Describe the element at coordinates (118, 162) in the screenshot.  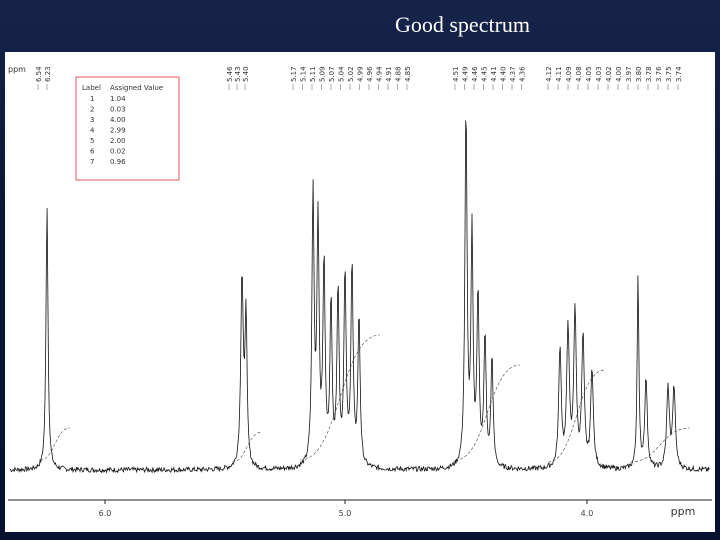
I see `table-cell: 0.96` at that location.